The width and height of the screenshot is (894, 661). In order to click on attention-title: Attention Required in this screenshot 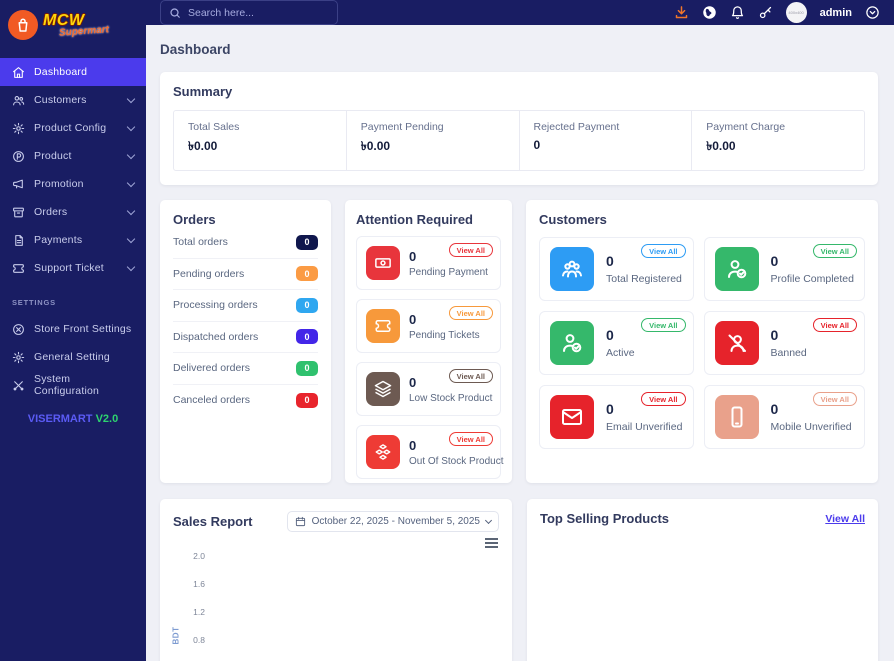, I will do `click(414, 219)`.